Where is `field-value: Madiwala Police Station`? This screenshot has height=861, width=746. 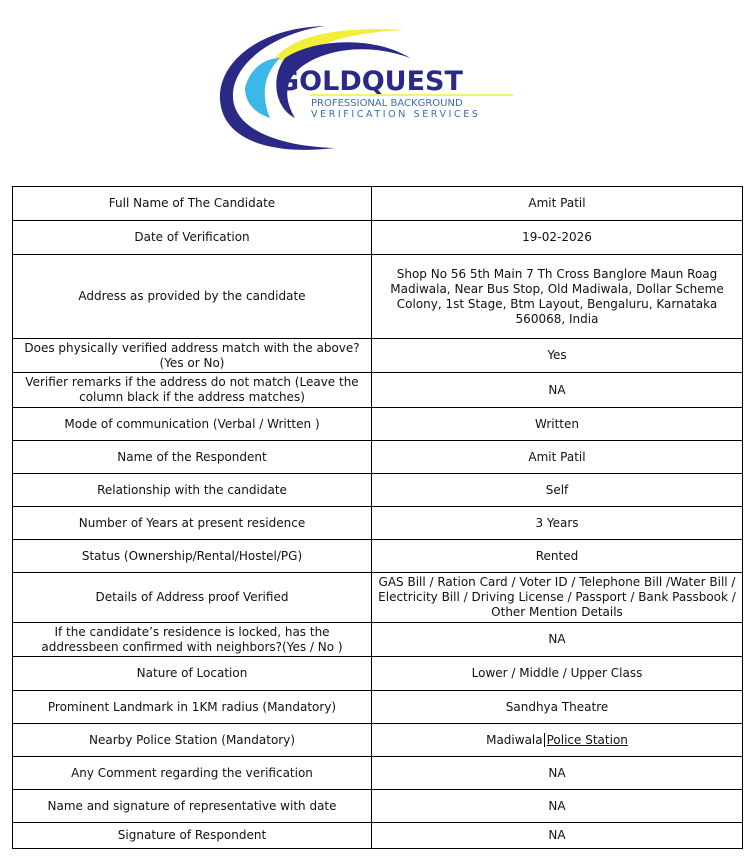 field-value: Madiwala Police Station is located at coordinates (557, 740).